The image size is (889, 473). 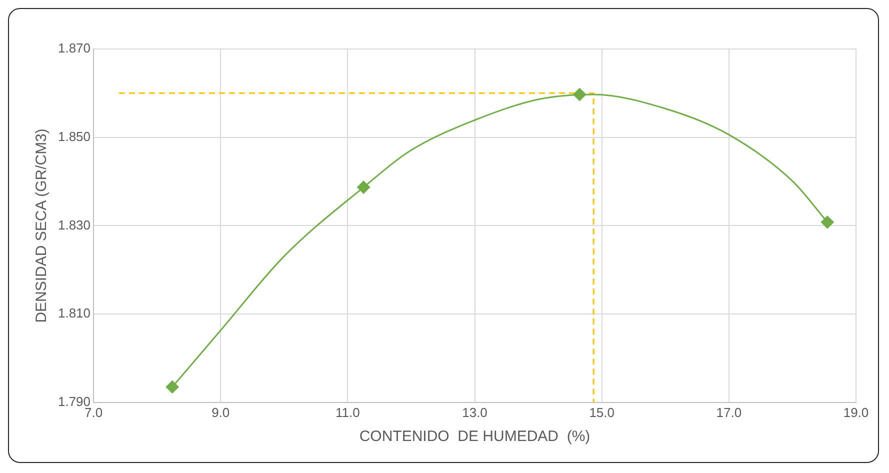 What do you see at coordinates (74, 313) in the screenshot?
I see `y-tick-label: 1.810` at bounding box center [74, 313].